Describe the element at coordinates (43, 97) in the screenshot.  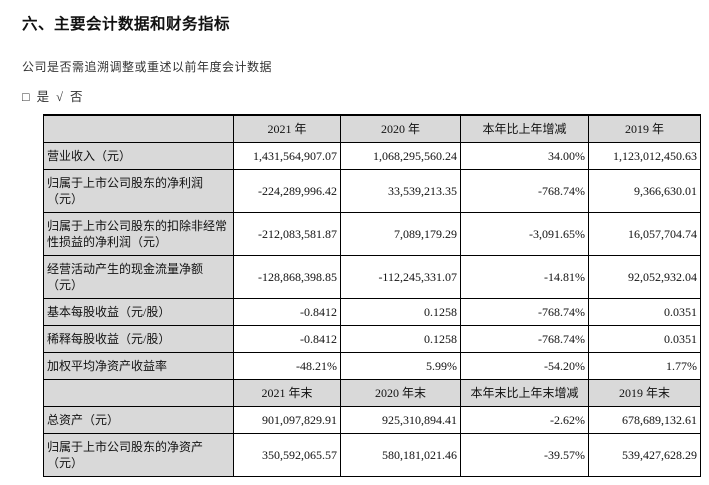
I see `option-yes-label: 是` at that location.